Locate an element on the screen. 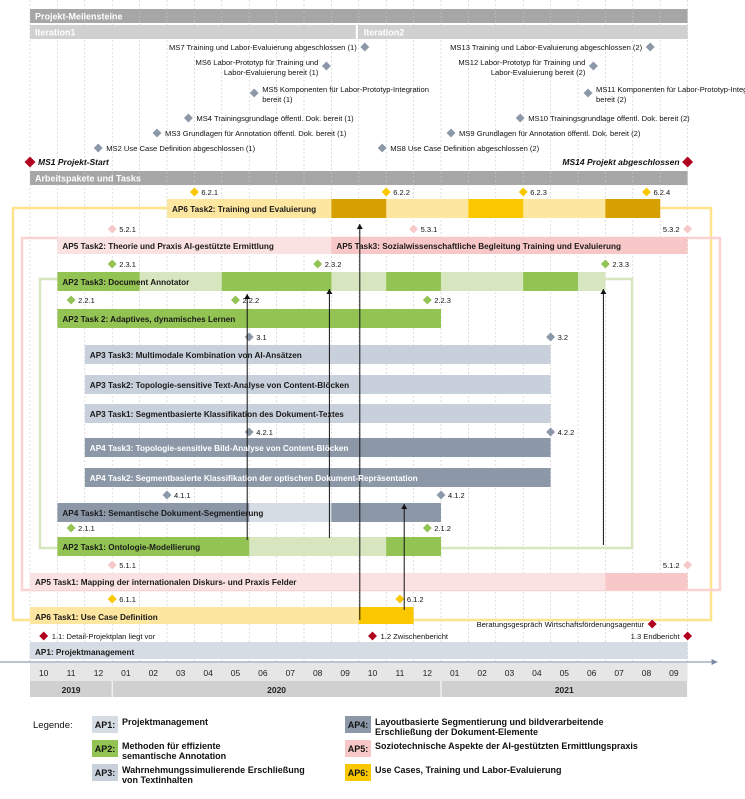  deliverable-label: 6.2.1 is located at coordinates (209, 192).